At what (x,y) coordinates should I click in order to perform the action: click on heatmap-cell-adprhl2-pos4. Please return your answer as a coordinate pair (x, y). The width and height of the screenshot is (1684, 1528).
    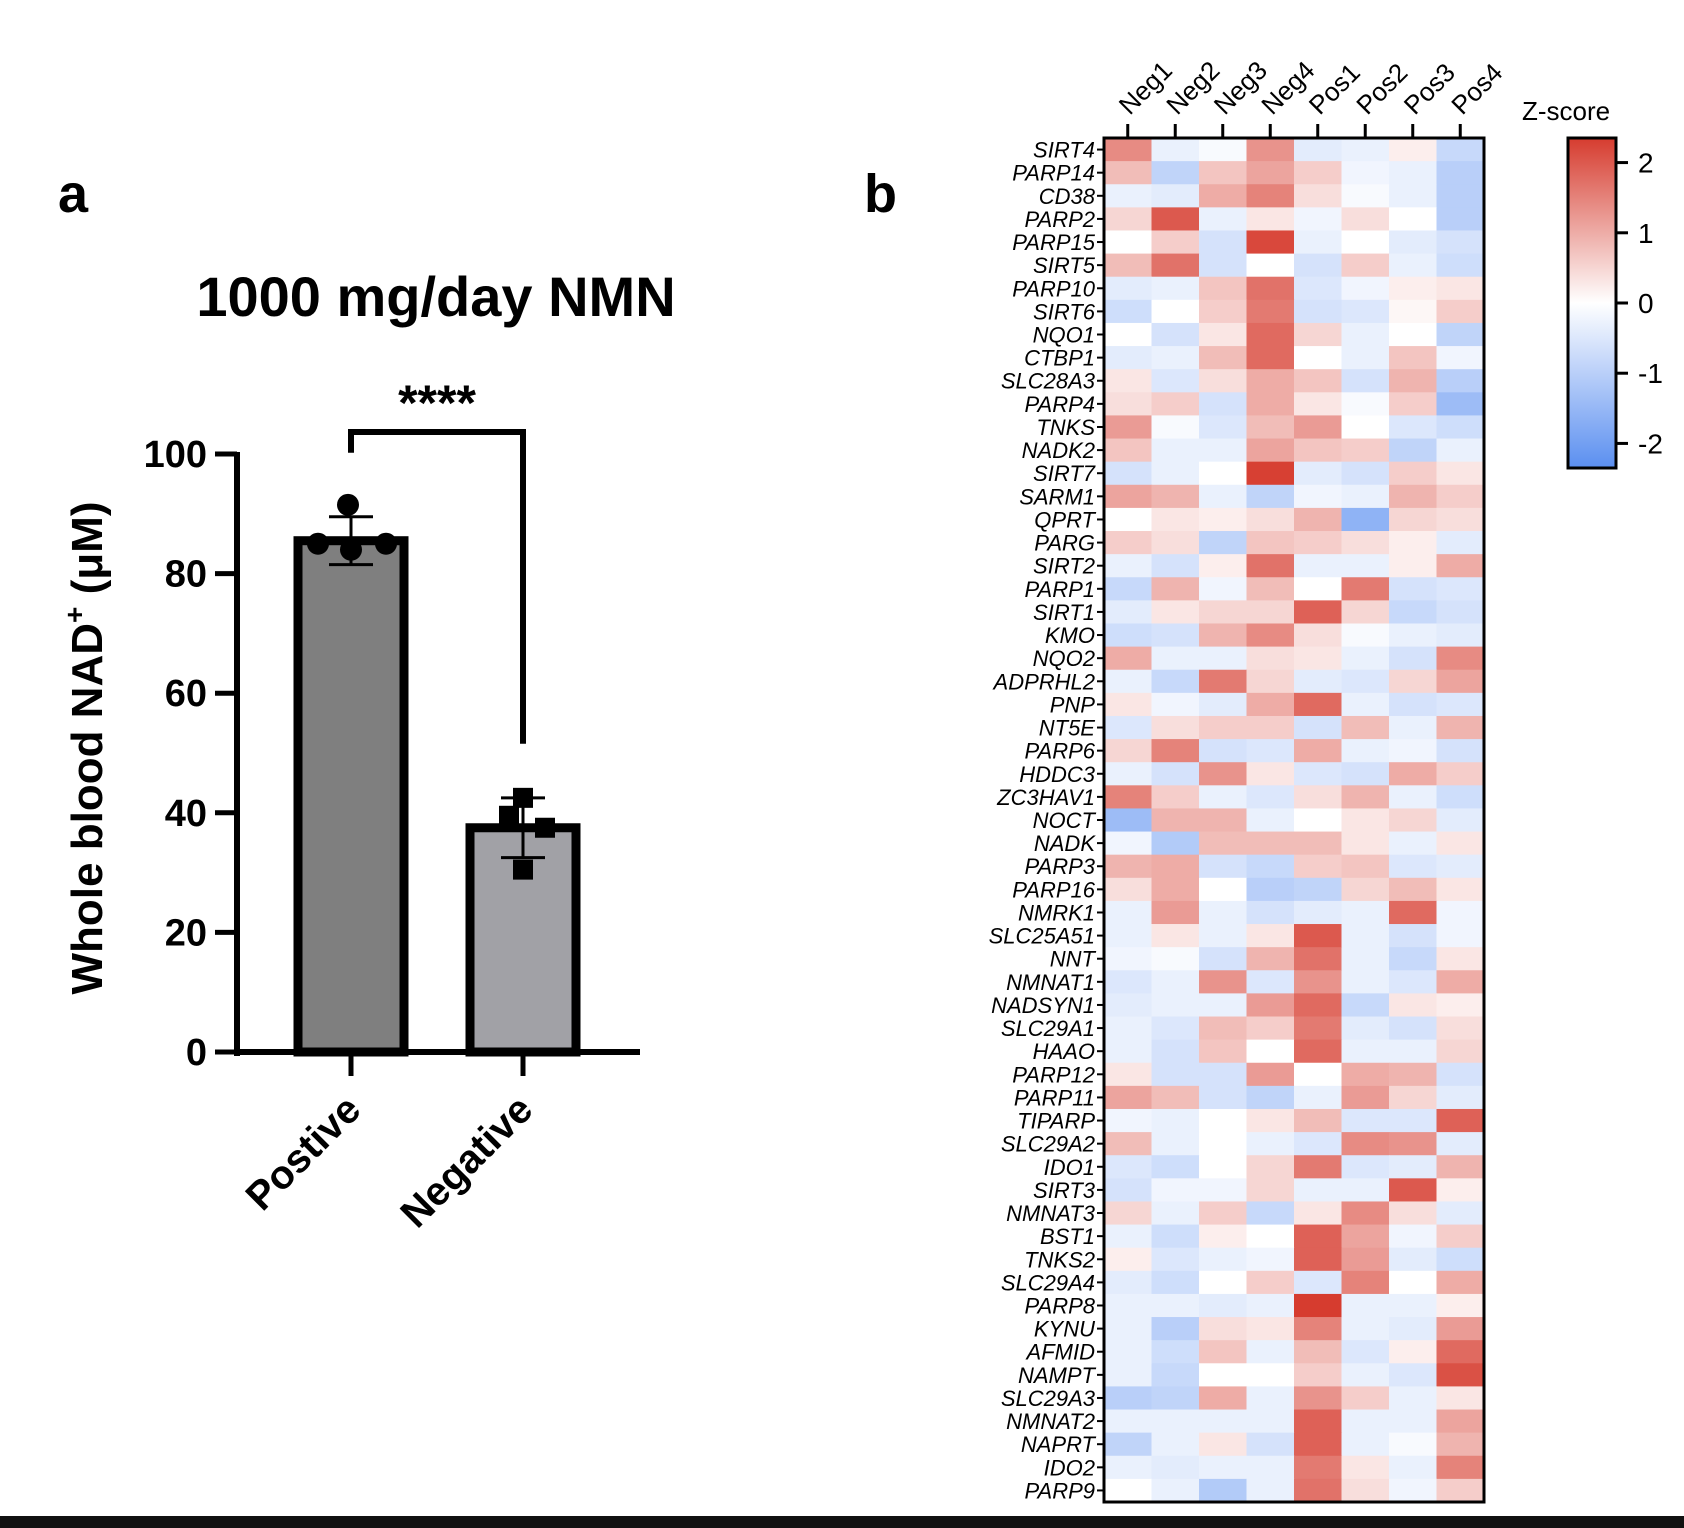
    Looking at the image, I should click on (1460, 681).